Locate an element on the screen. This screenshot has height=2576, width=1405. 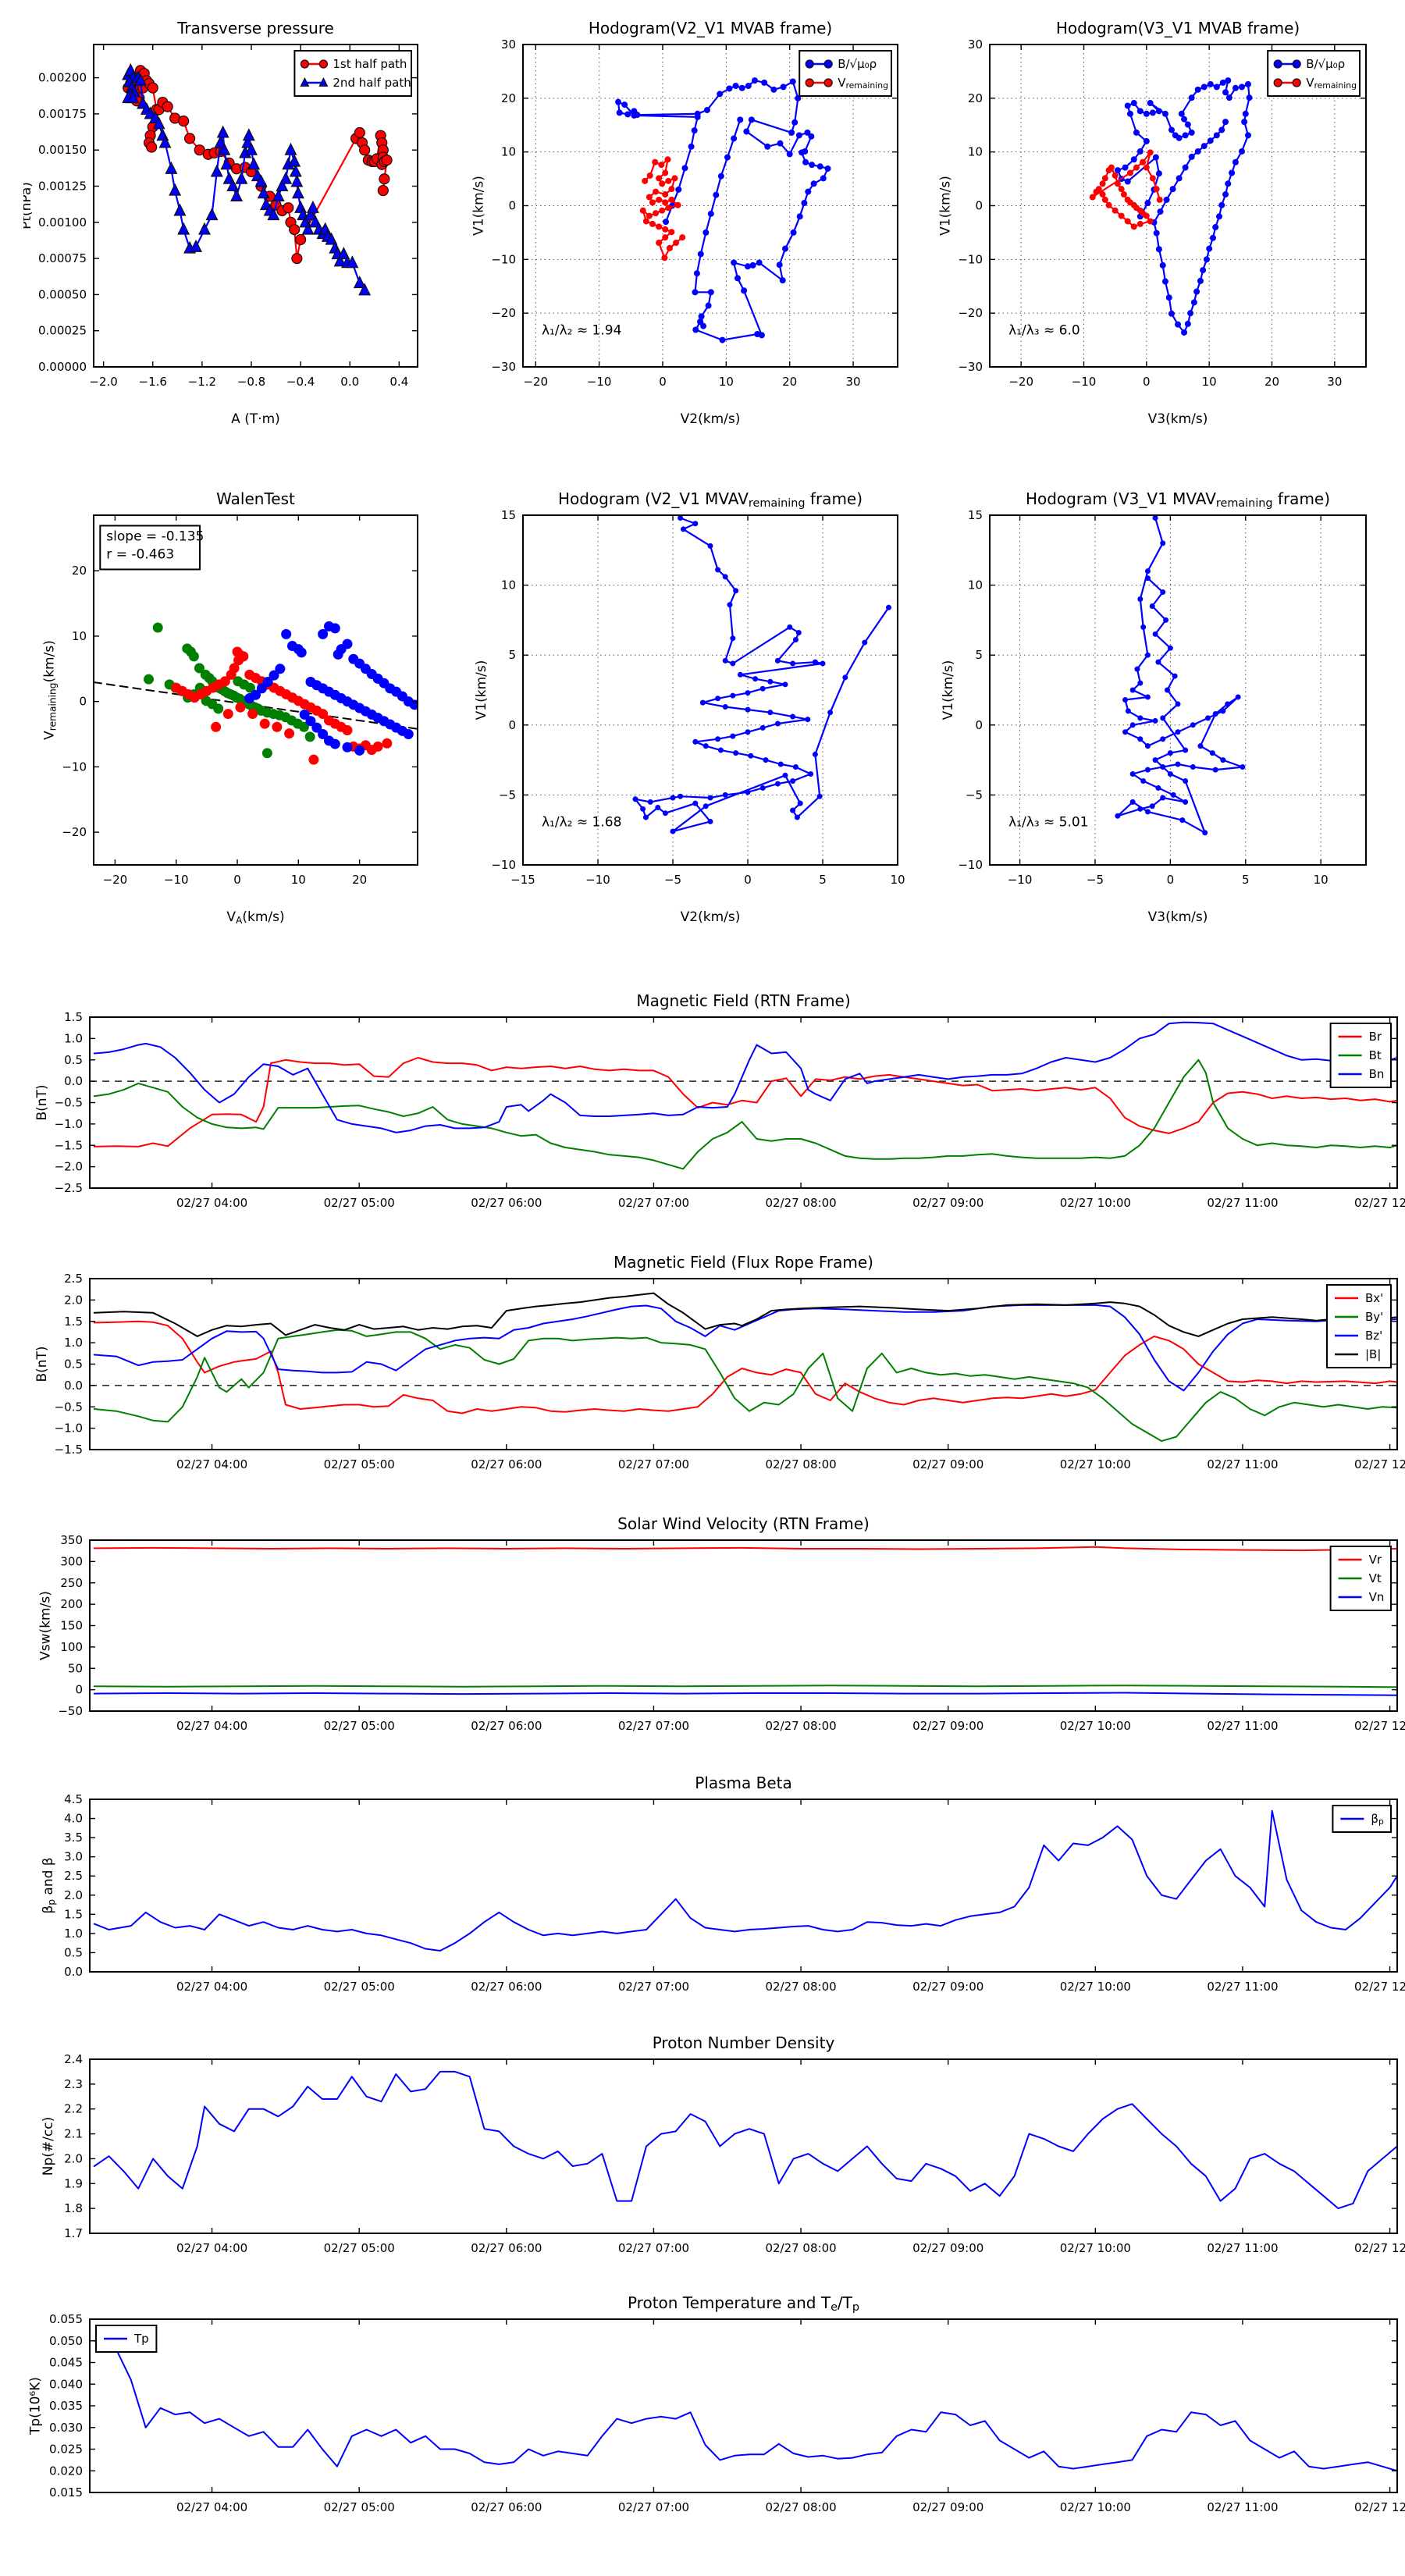
svg-text: 2.2 is located at coordinates (73, 2109).